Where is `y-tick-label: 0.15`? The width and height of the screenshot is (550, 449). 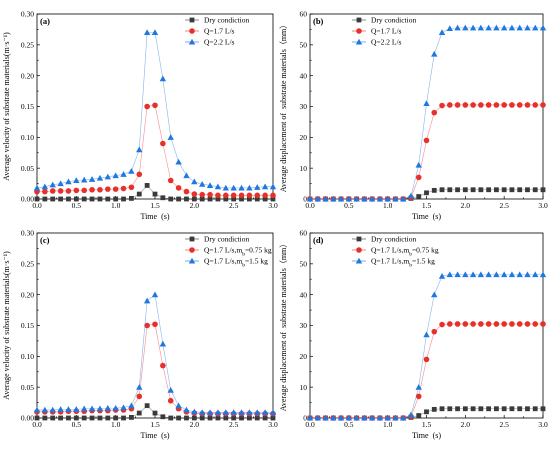
y-tick-label: 0.15 is located at coordinates (27, 106).